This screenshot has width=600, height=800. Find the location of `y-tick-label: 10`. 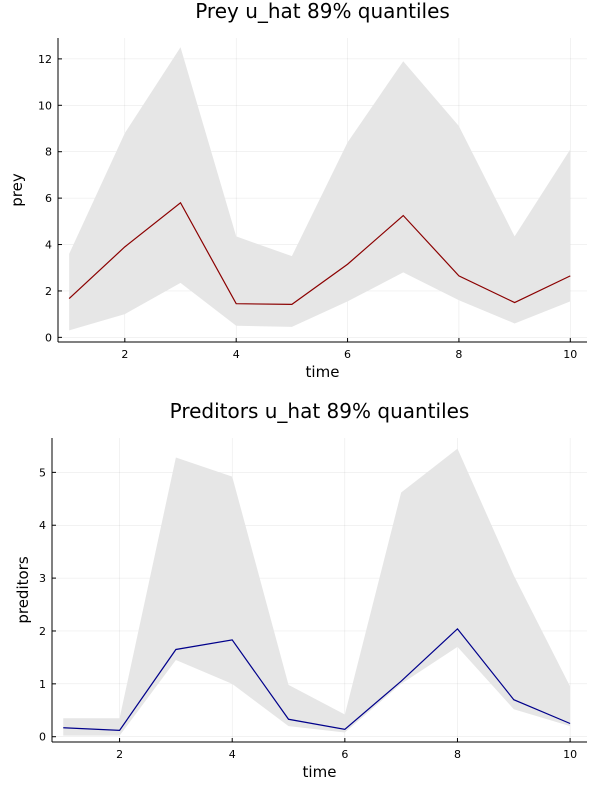

y-tick-label: 10 is located at coordinates (45, 105).